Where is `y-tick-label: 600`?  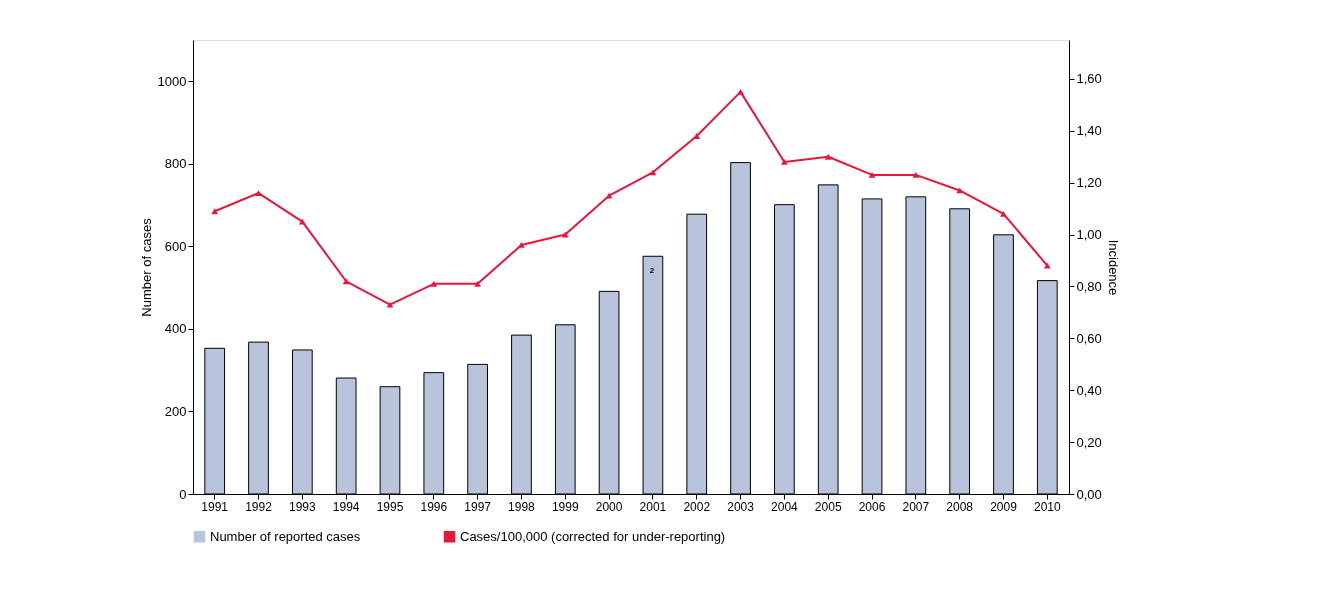
y-tick-label: 600 is located at coordinates (175, 246).